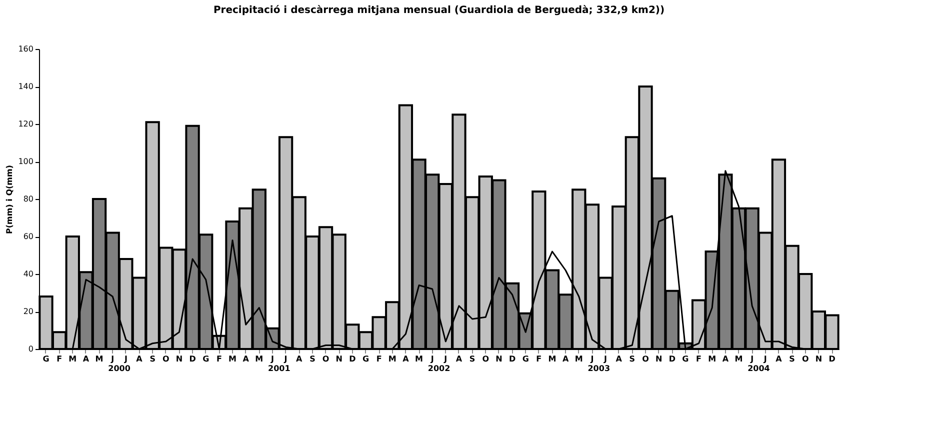  What do you see at coordinates (26, 161) in the screenshot?
I see `y-tick-label: 100` at bounding box center [26, 161].